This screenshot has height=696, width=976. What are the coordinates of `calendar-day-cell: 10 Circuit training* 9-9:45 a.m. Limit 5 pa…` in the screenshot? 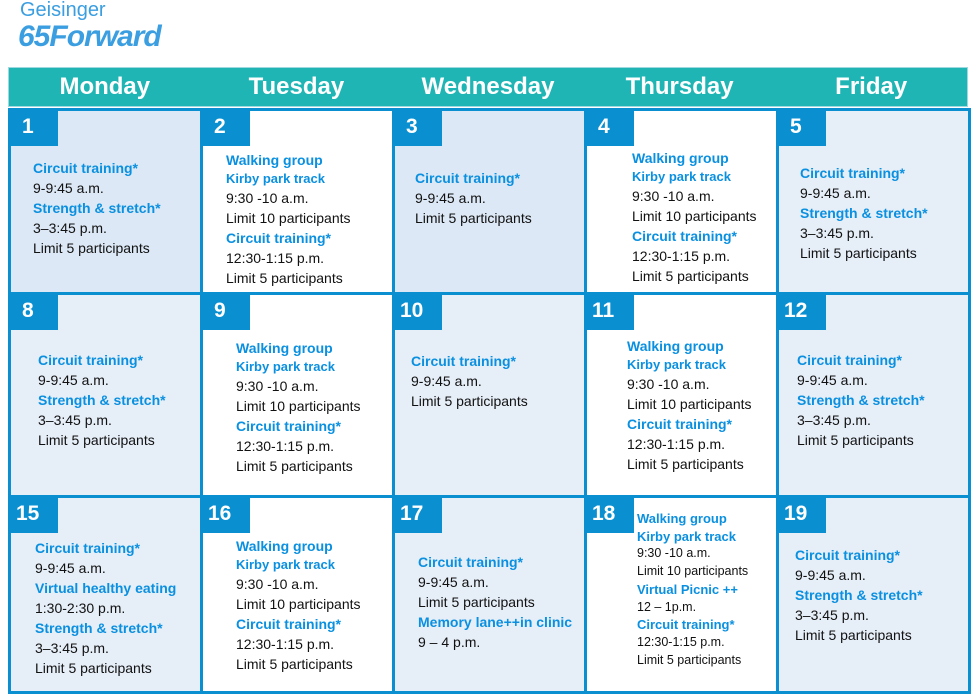 It's located at (489, 395).